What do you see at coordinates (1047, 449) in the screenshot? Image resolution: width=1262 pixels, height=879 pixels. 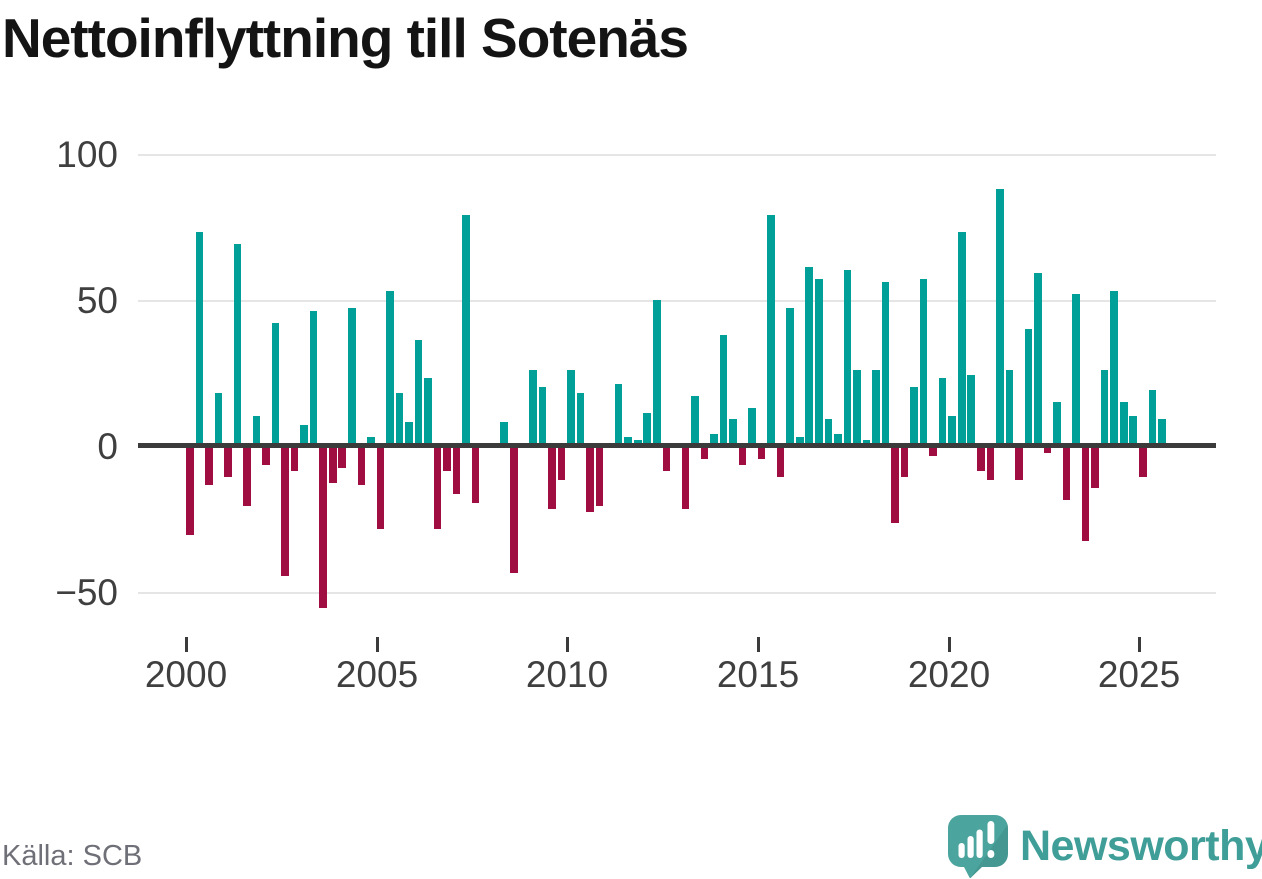 I see `bar-2022-Q3` at bounding box center [1047, 449].